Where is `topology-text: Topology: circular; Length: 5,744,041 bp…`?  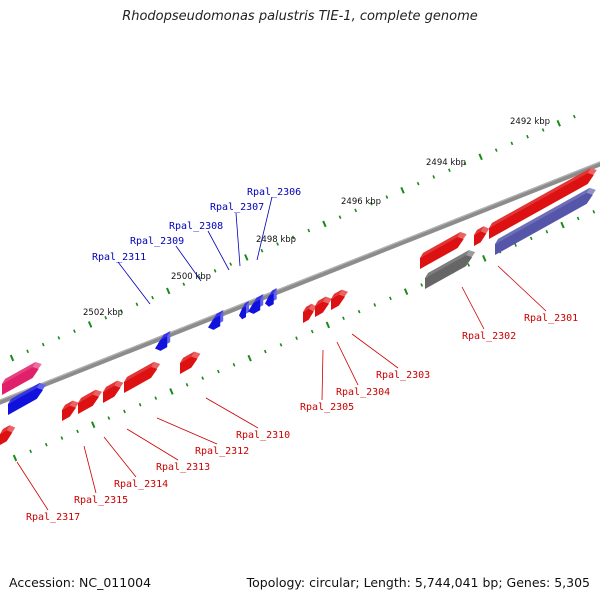
topology-text: Topology: circular; Length: 5,744,041 bp… is located at coordinates (418, 582).